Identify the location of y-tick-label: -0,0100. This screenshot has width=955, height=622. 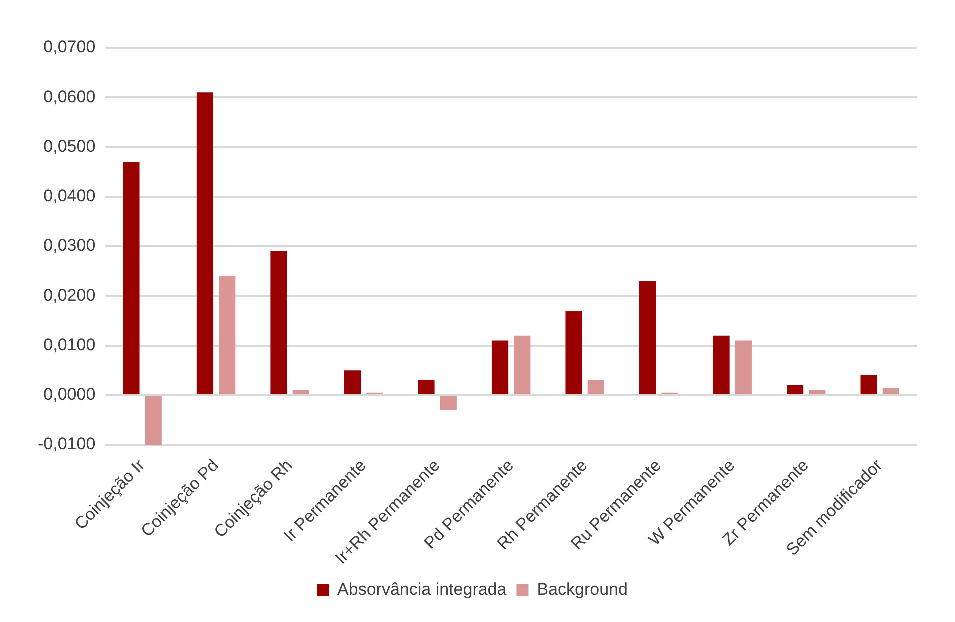
(67, 444).